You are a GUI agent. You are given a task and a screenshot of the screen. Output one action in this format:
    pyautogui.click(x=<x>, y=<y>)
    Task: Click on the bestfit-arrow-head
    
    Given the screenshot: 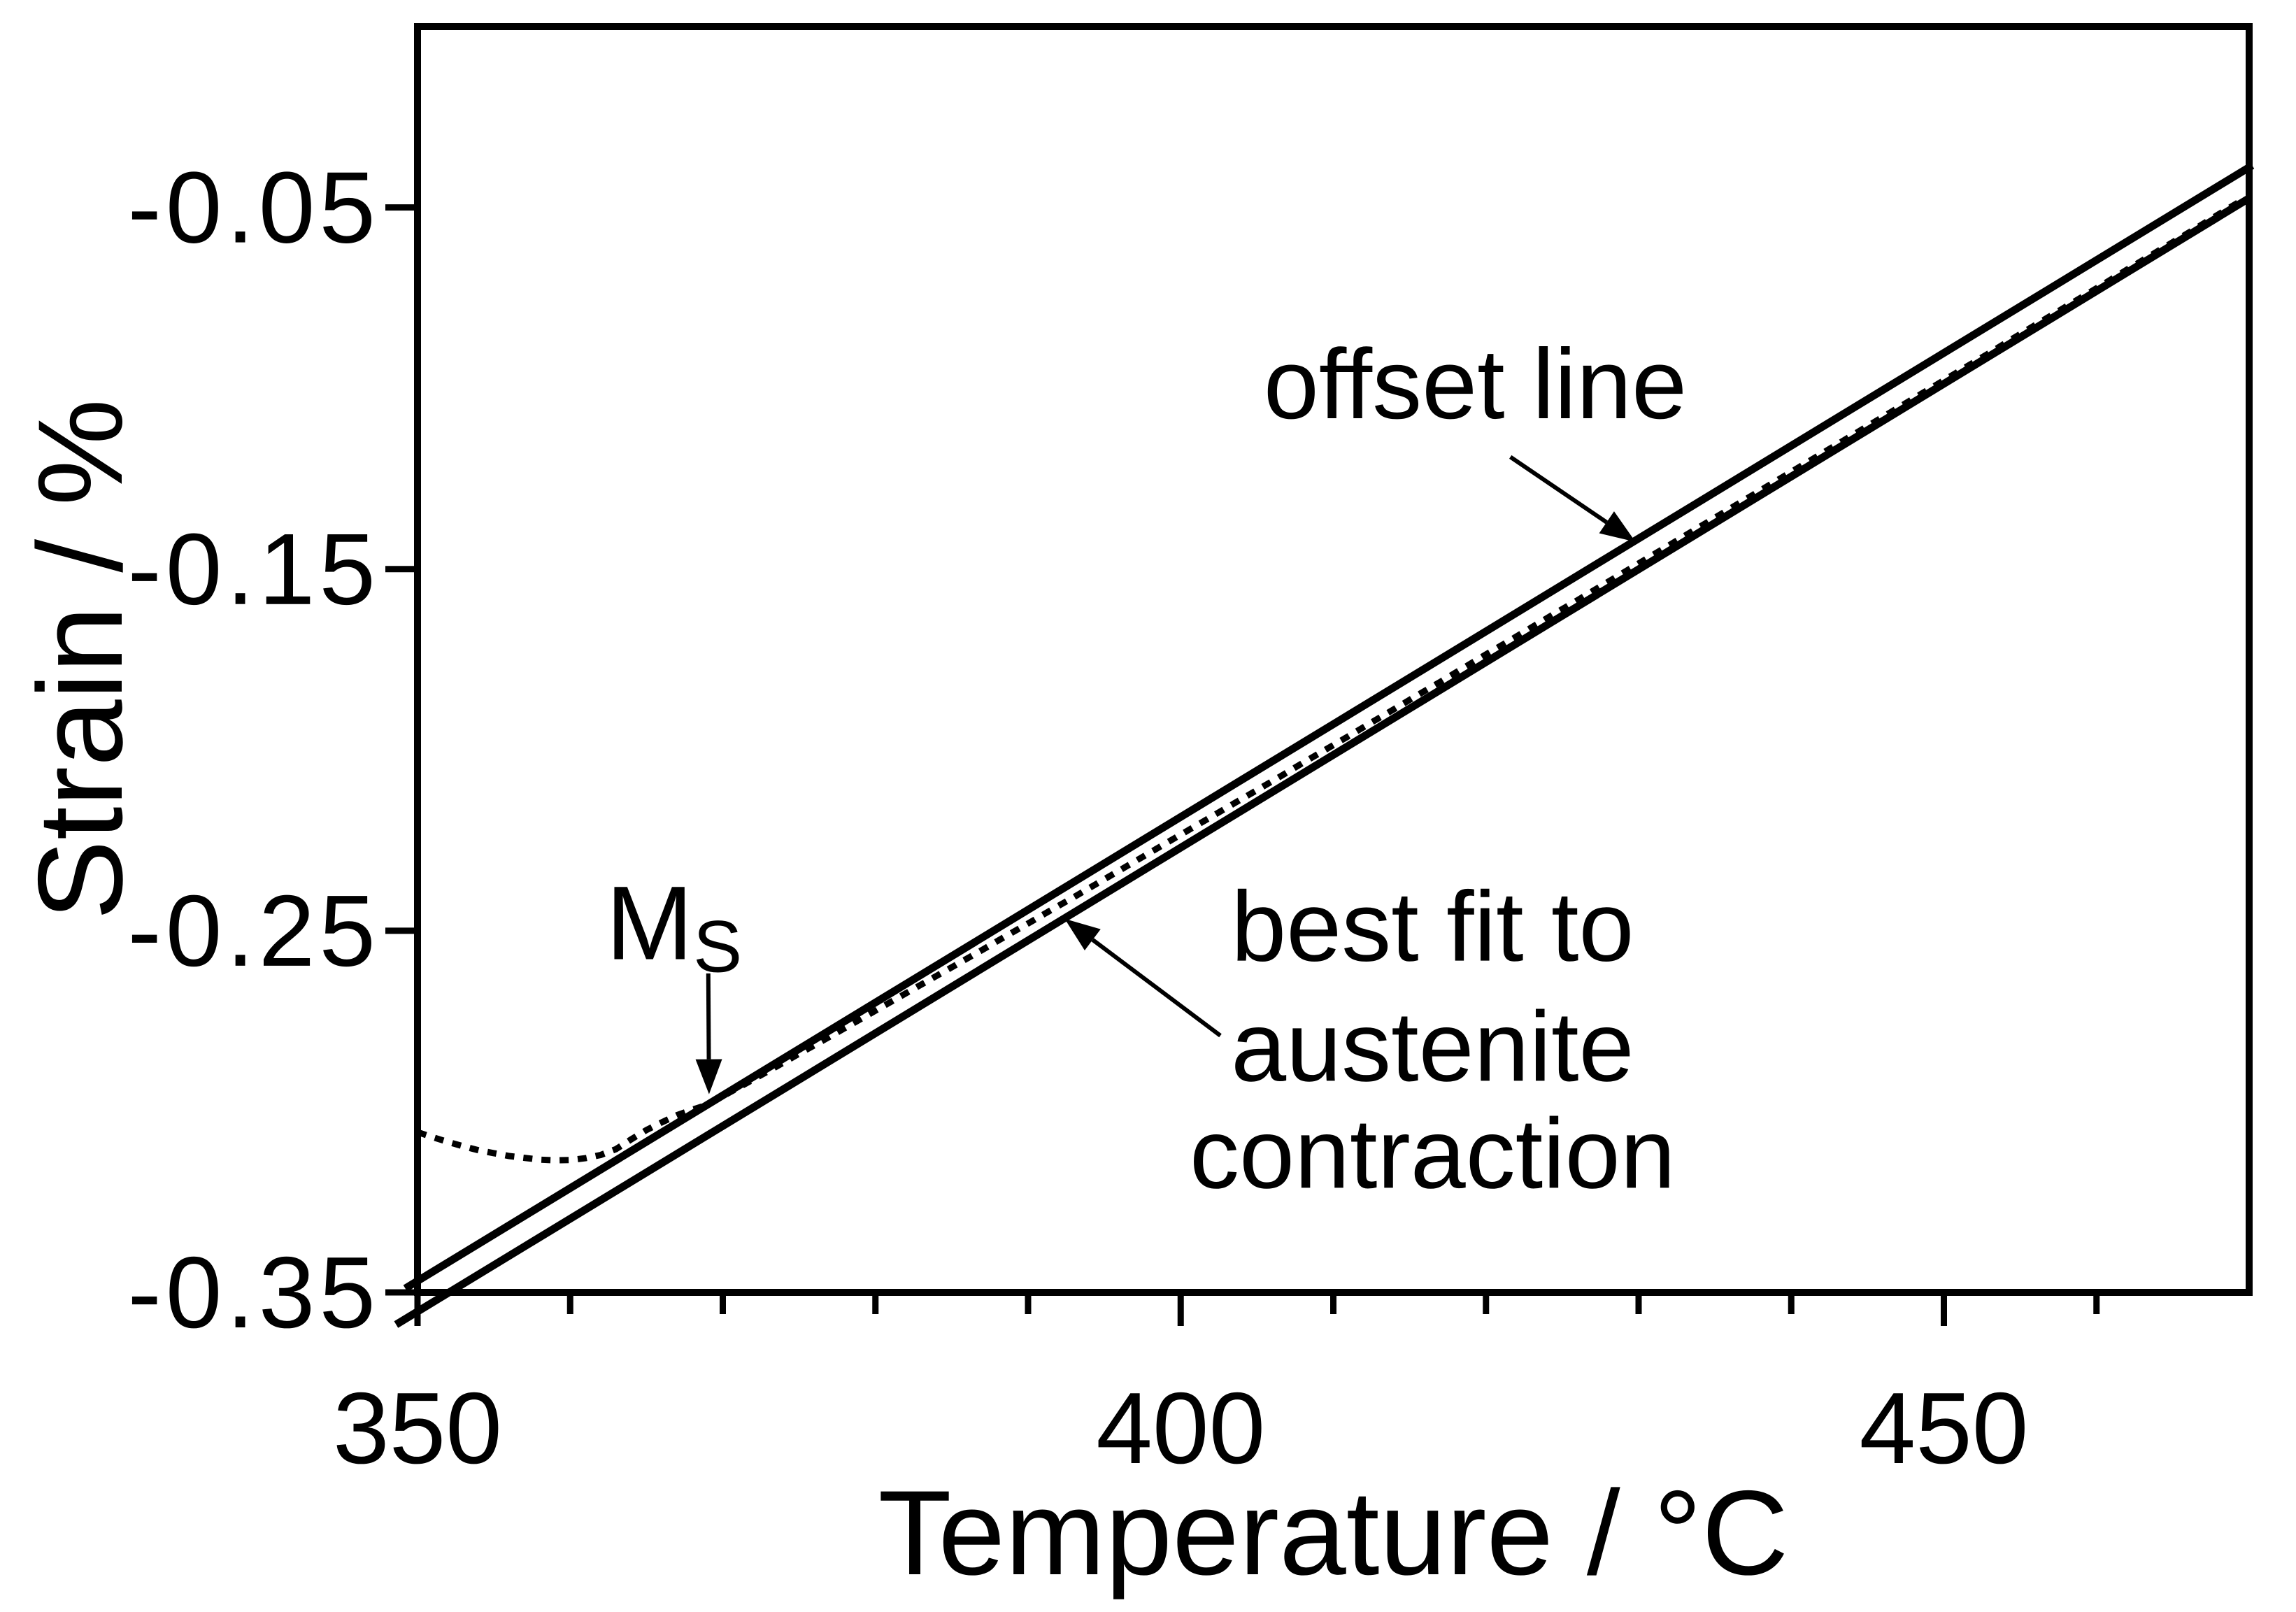 What is the action you would take?
    pyautogui.click(x=1082, y=934)
    